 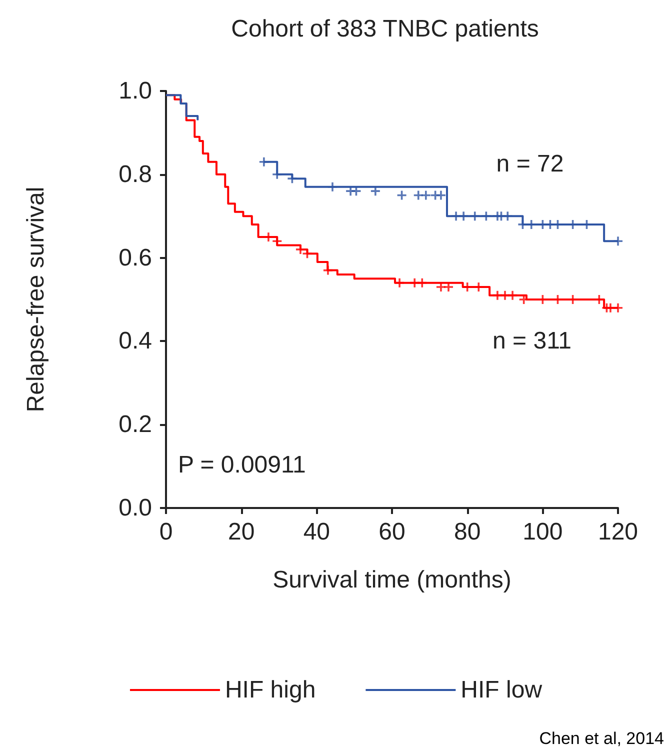 I want to click on text: Chen et al, 2014, so click(x=601, y=738).